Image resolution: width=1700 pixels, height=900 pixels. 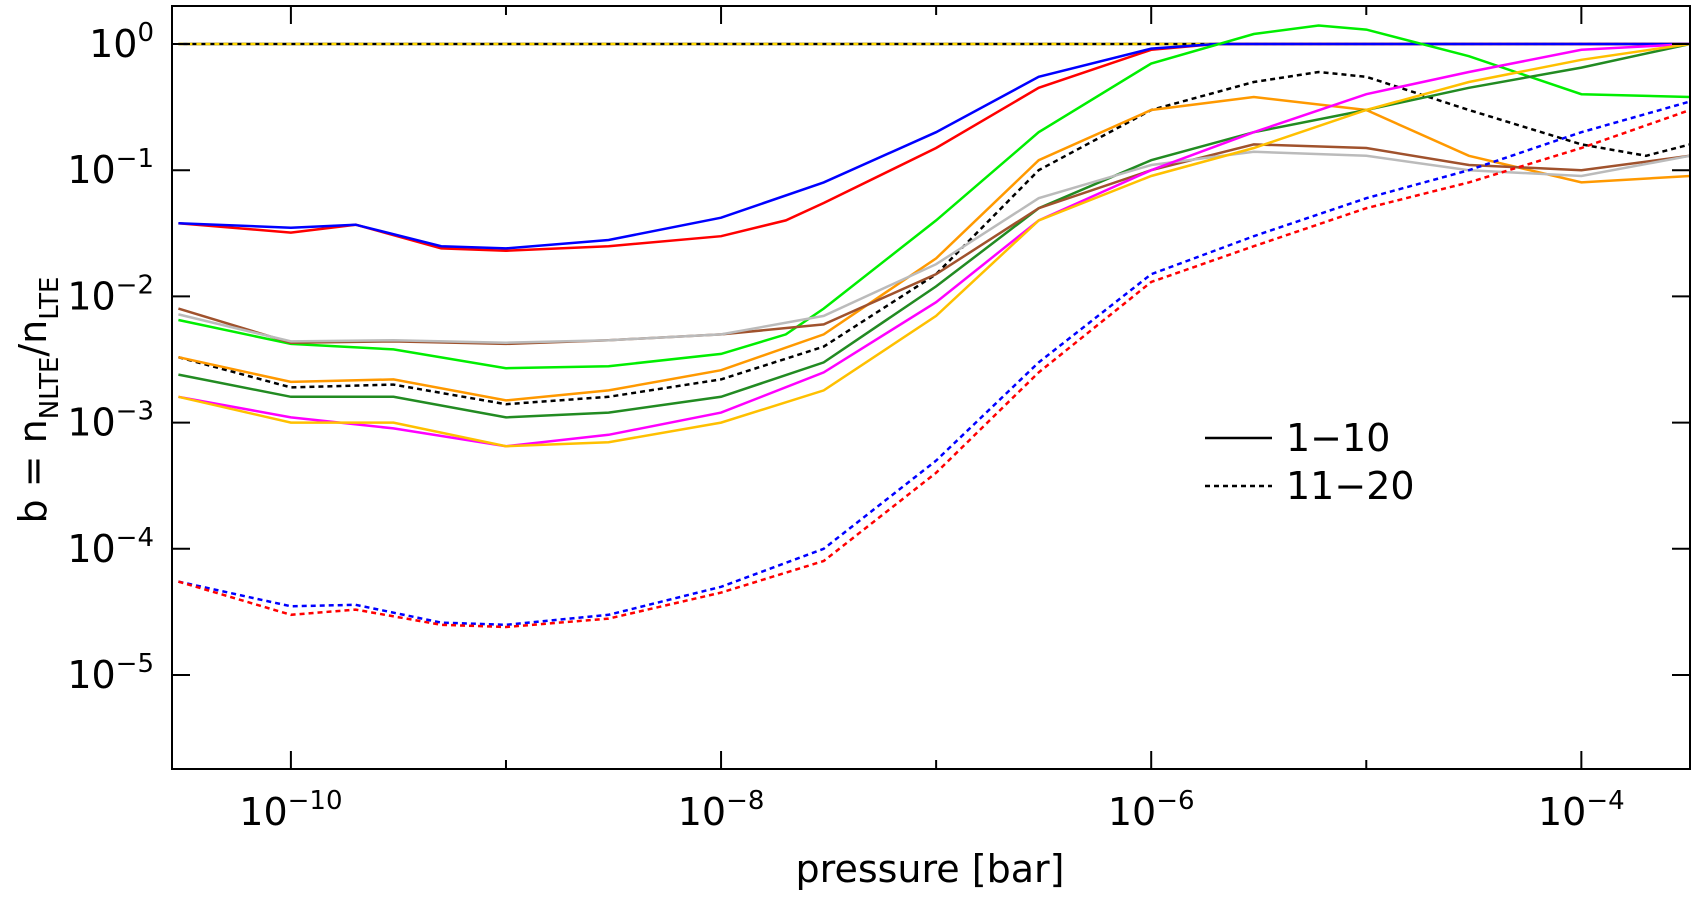 I want to click on y-tick-label: 10⁻⁵, so click(x=110, y=673).